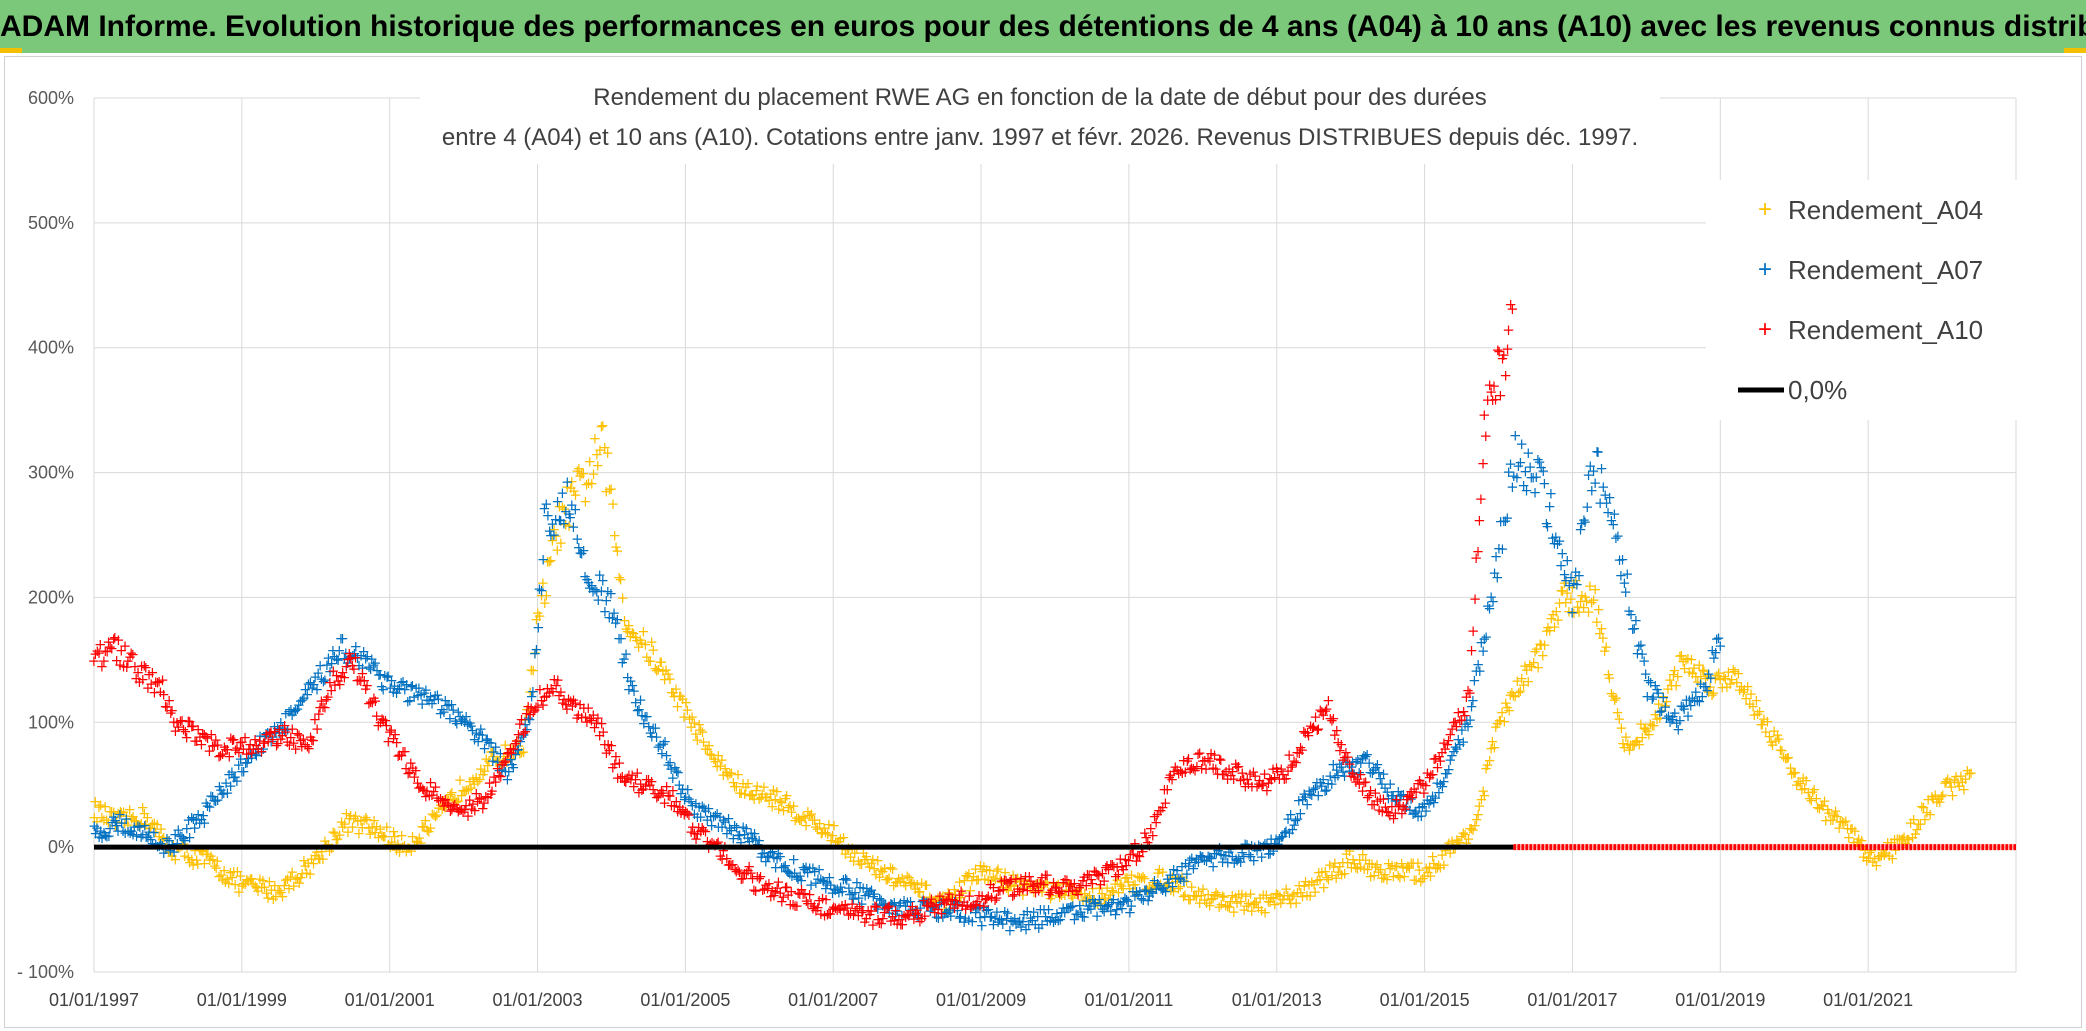 Image resolution: width=2086 pixels, height=1031 pixels. Describe the element at coordinates (45, 535) in the screenshot. I see `y-axis-ticks: - 100% 0% 100% 200% 300% 400% 500% 600%` at that location.